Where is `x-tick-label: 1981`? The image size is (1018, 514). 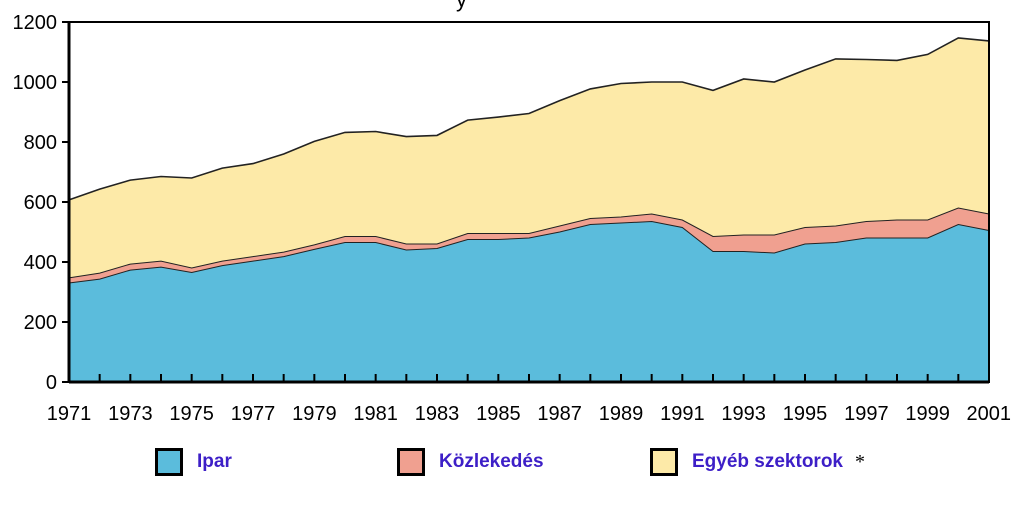 x-tick-label: 1981 is located at coordinates (375, 414).